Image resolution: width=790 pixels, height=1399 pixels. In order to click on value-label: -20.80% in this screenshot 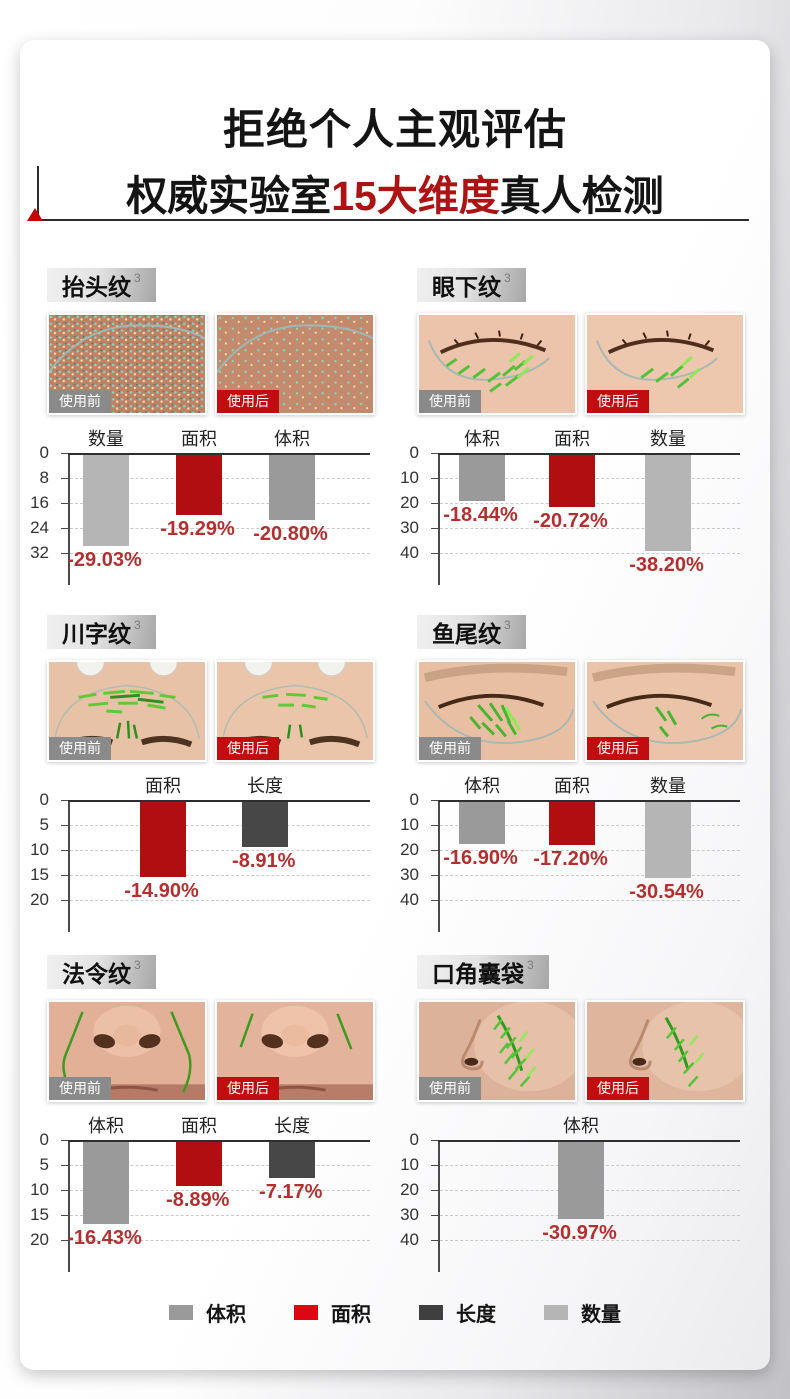, I will do `click(290, 534)`.